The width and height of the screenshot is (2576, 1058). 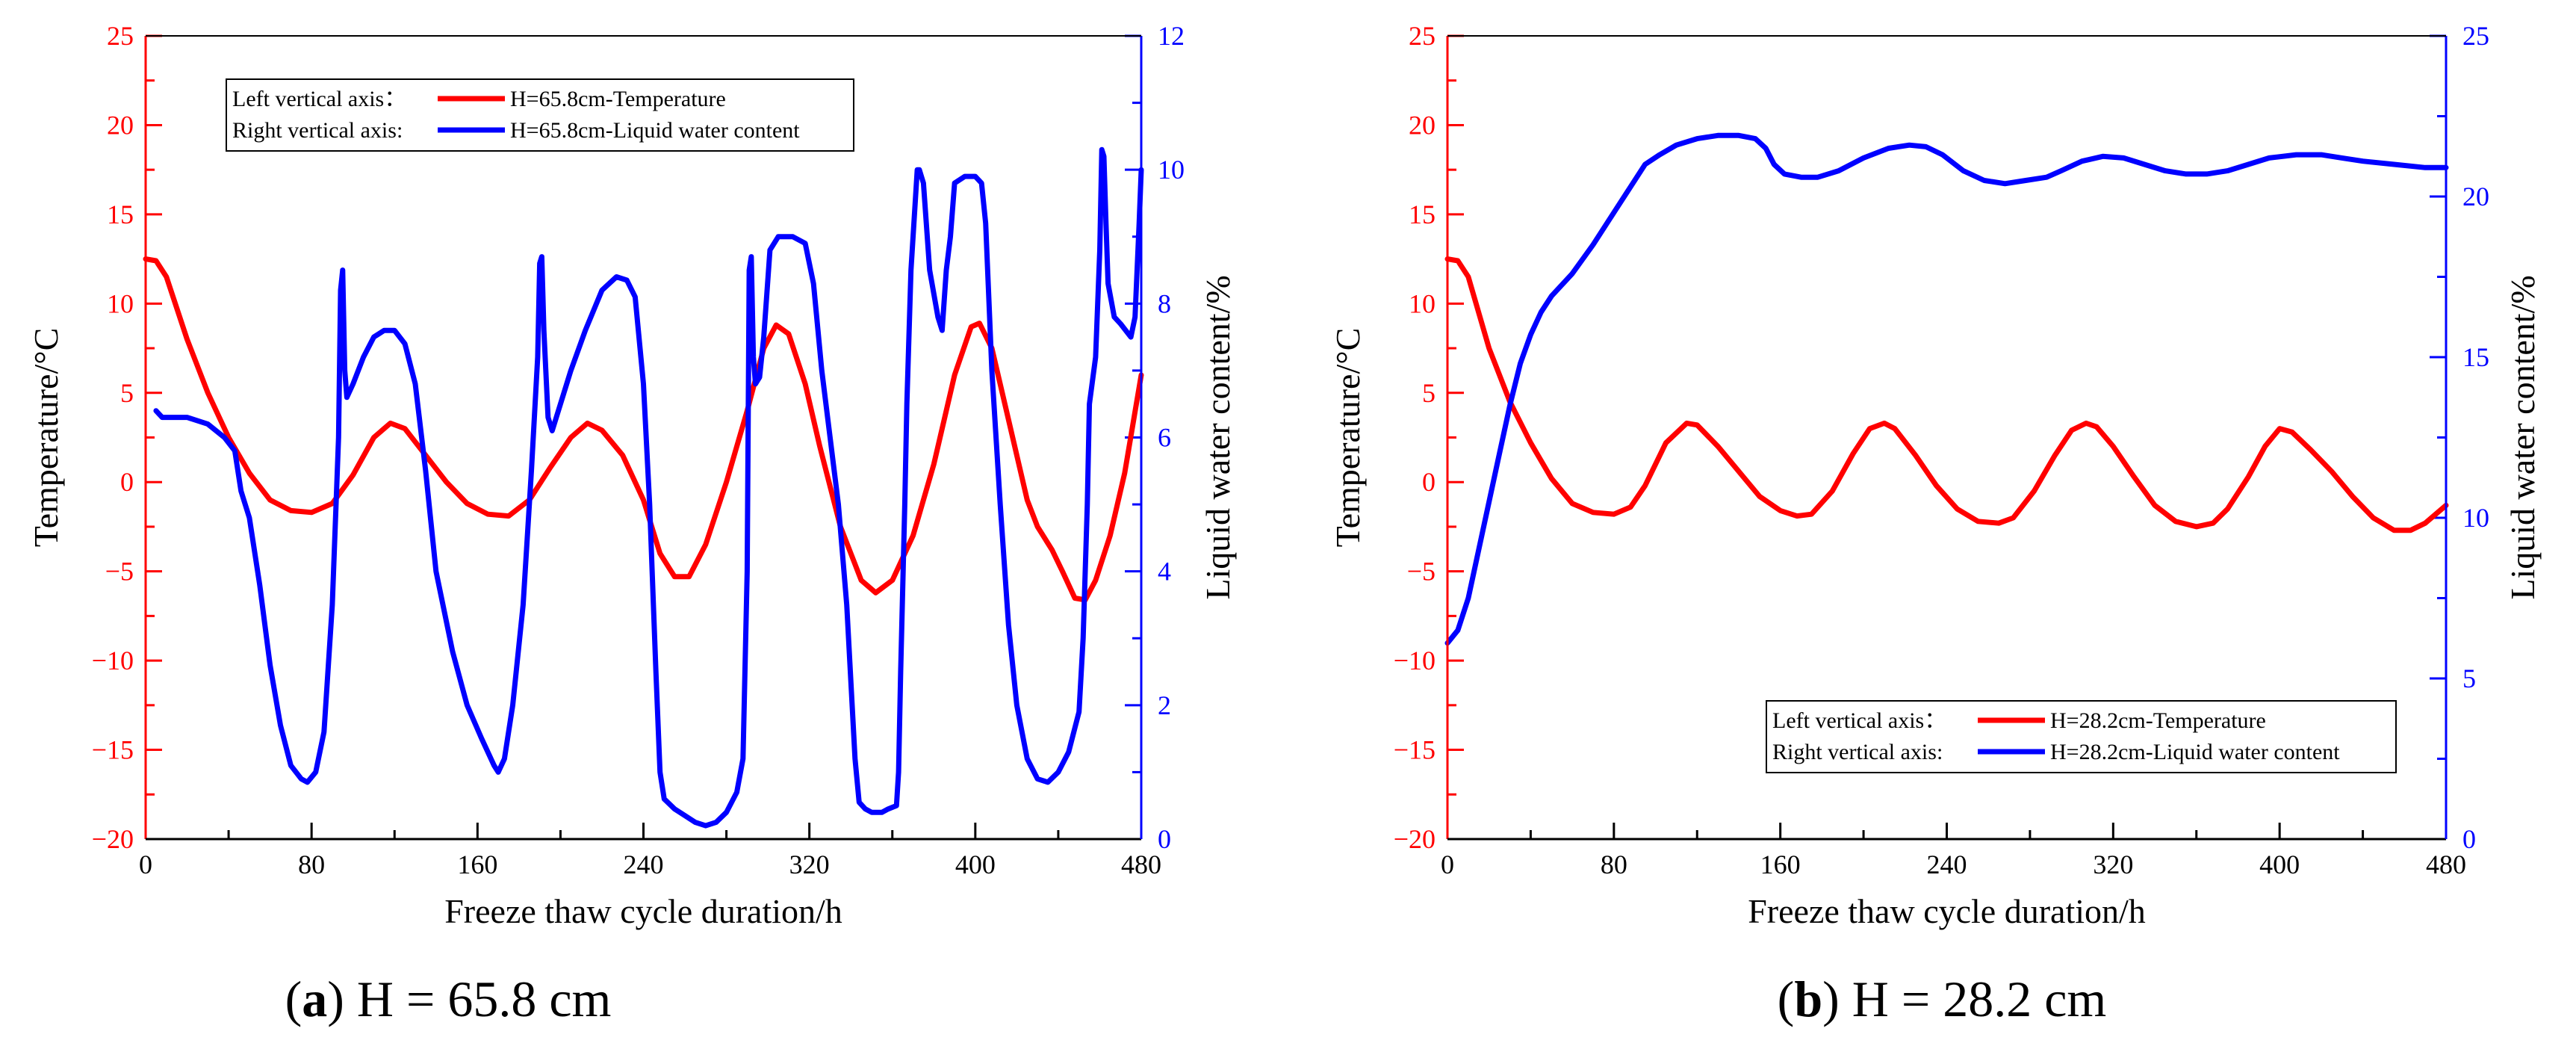 I want to click on caption-a: (a) H = 65.8 cm, so click(x=449, y=999).